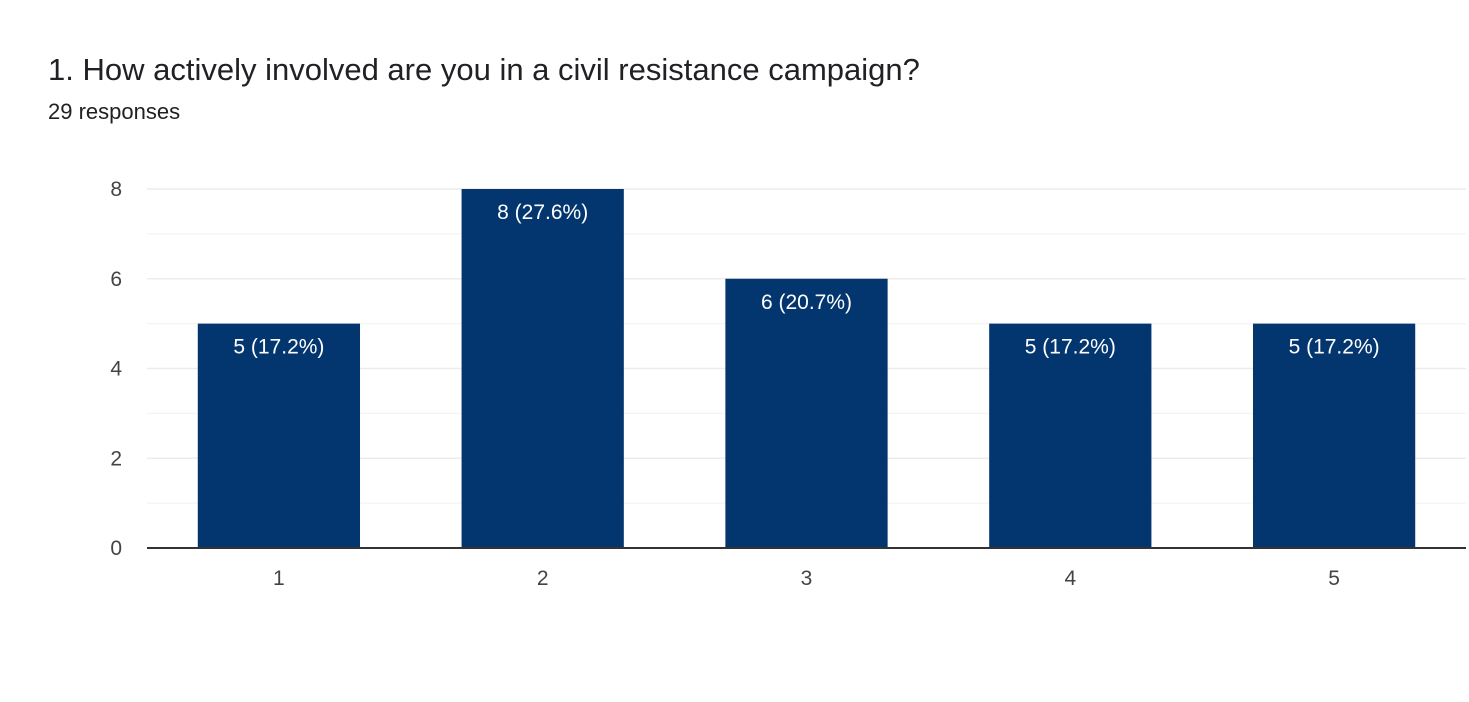  What do you see at coordinates (116, 548) in the screenshot?
I see `y-tick-label: 0` at bounding box center [116, 548].